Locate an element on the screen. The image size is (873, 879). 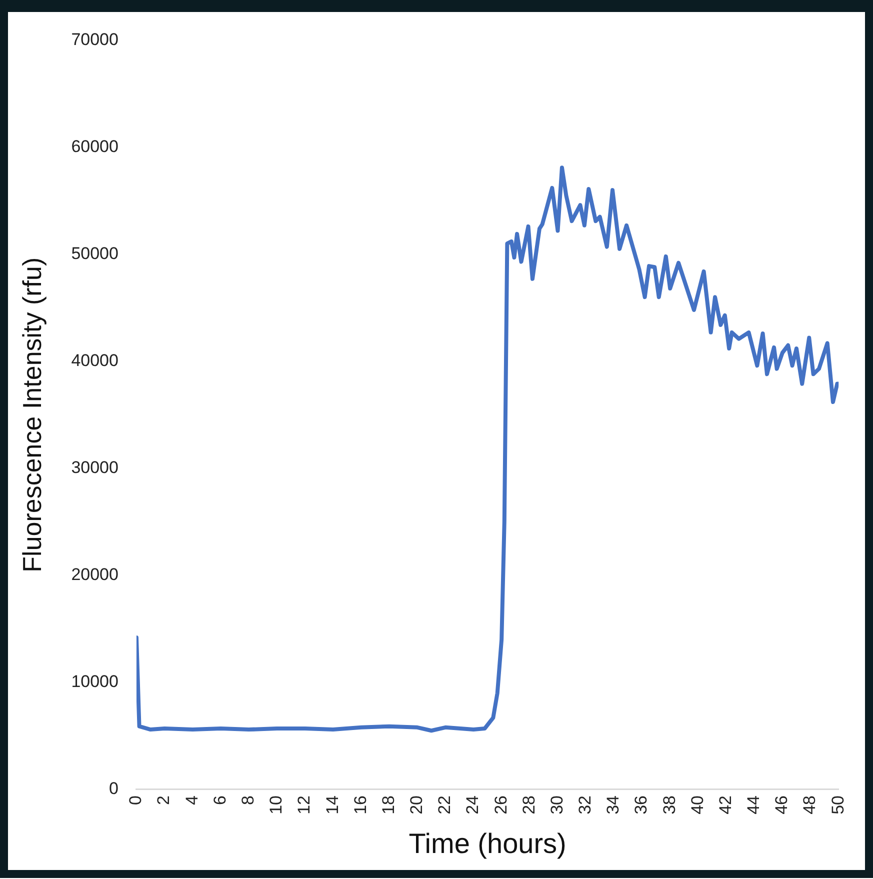
y-tick-label: 50000 is located at coordinates (94, 253).